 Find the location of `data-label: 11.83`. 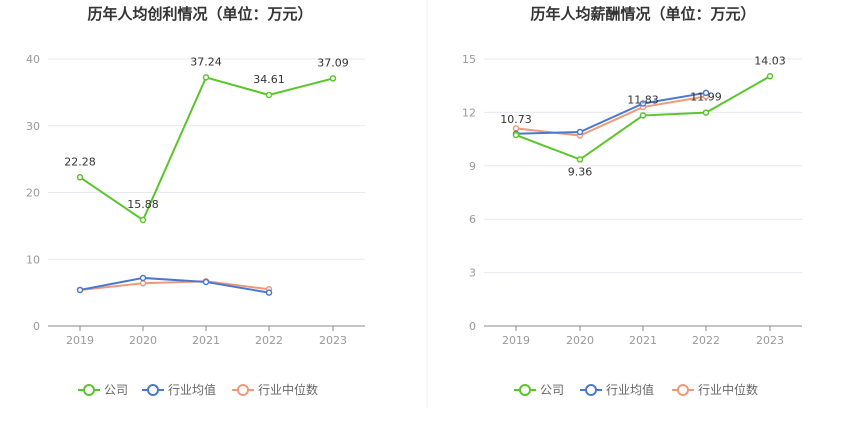

data-label: 11.83 is located at coordinates (643, 99).